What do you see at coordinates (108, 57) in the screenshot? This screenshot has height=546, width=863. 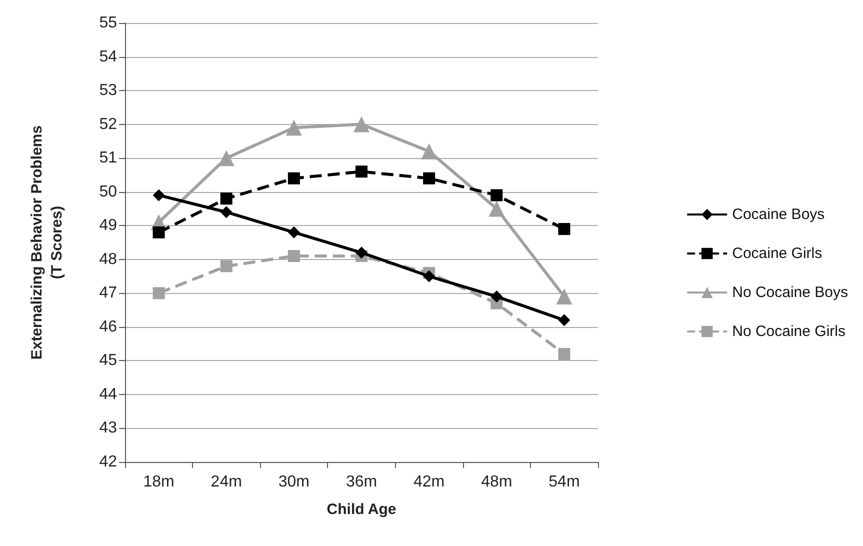 I see `y-tick-label: 54` at bounding box center [108, 57].